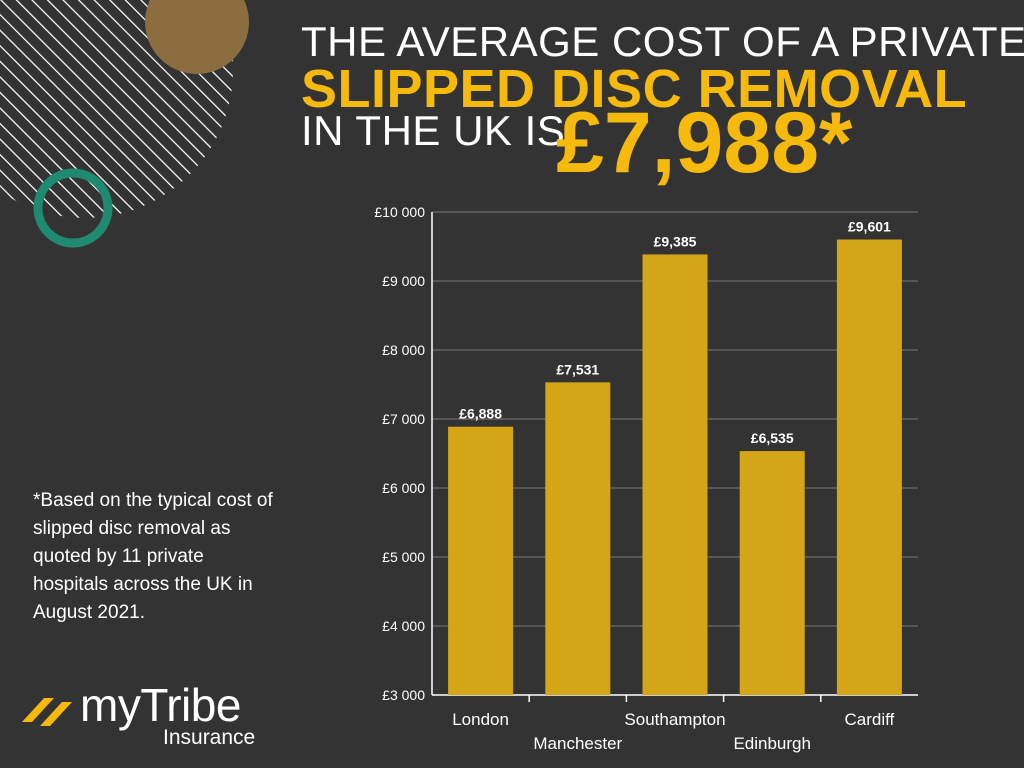 This screenshot has width=1024, height=768. What do you see at coordinates (675, 241) in the screenshot?
I see `bar-value-label: £9,385` at bounding box center [675, 241].